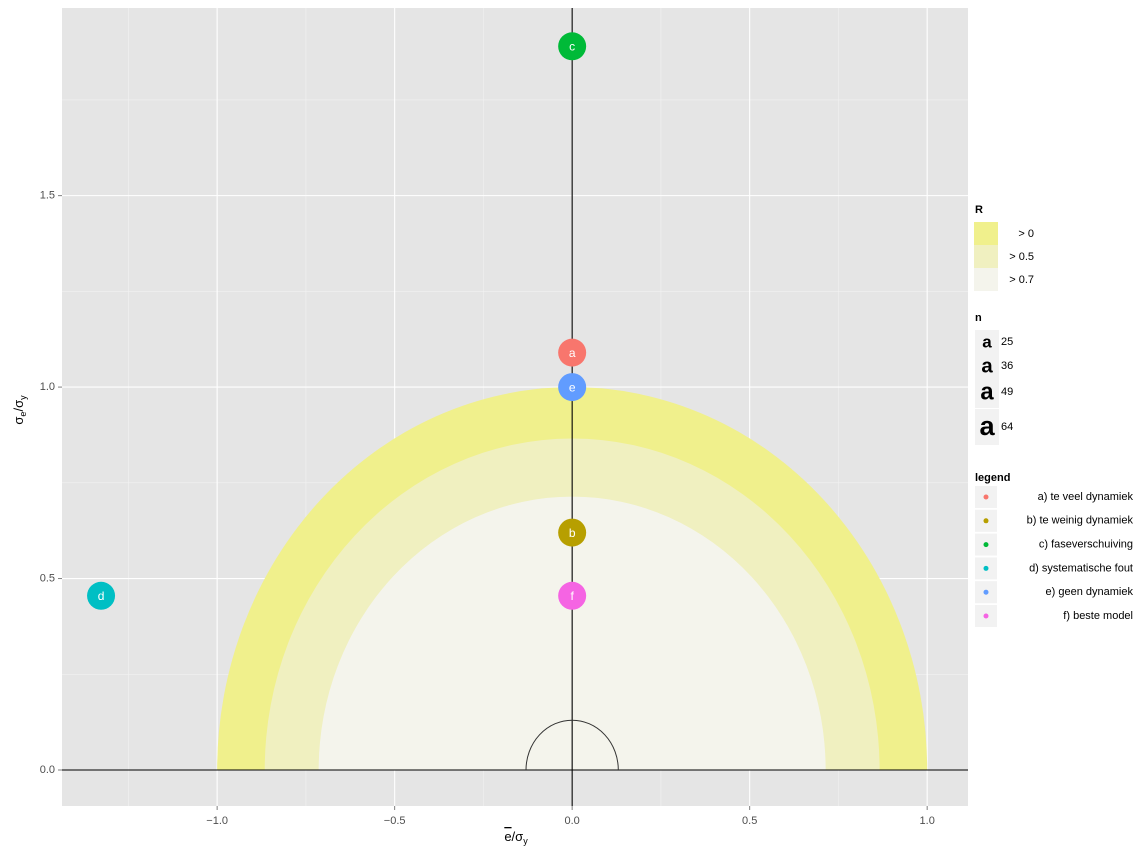 The width and height of the screenshot is (1144, 857). Describe the element at coordinates (927, 821) in the screenshot. I see `x-tick-label: 1.0` at that location.